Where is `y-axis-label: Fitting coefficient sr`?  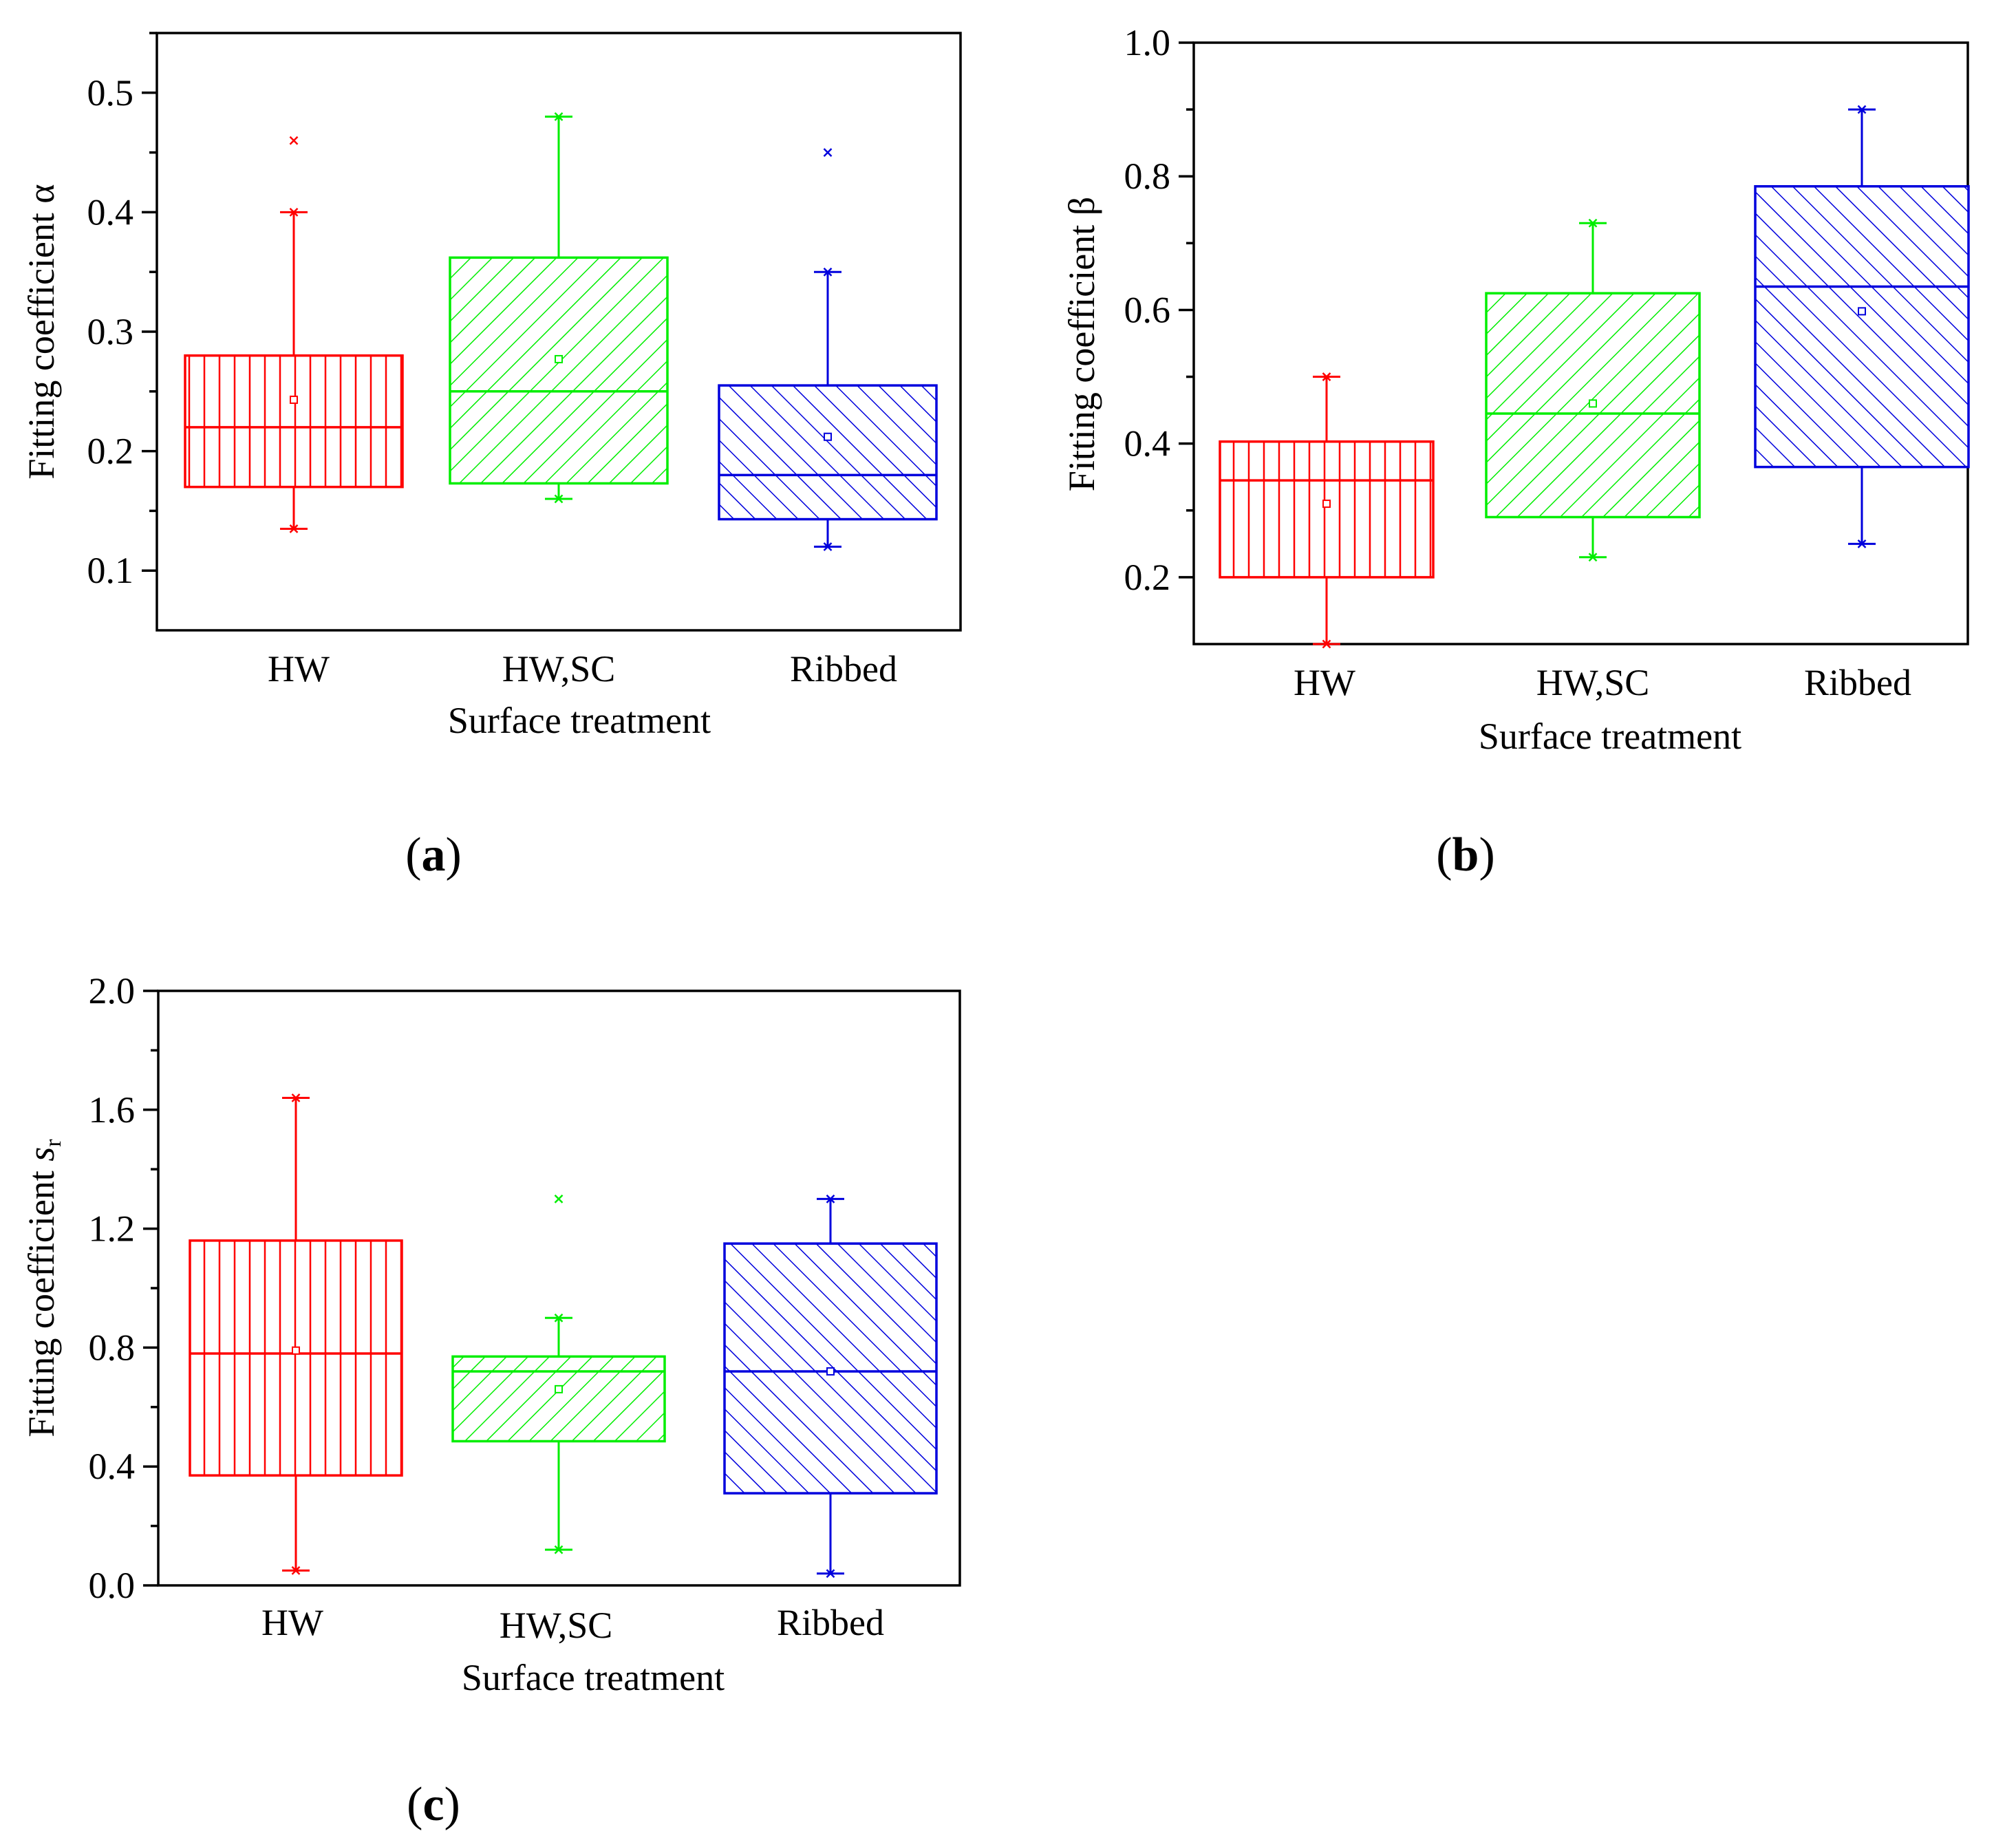 y-axis-label: Fitting coefficient sr is located at coordinates (43, 1288).